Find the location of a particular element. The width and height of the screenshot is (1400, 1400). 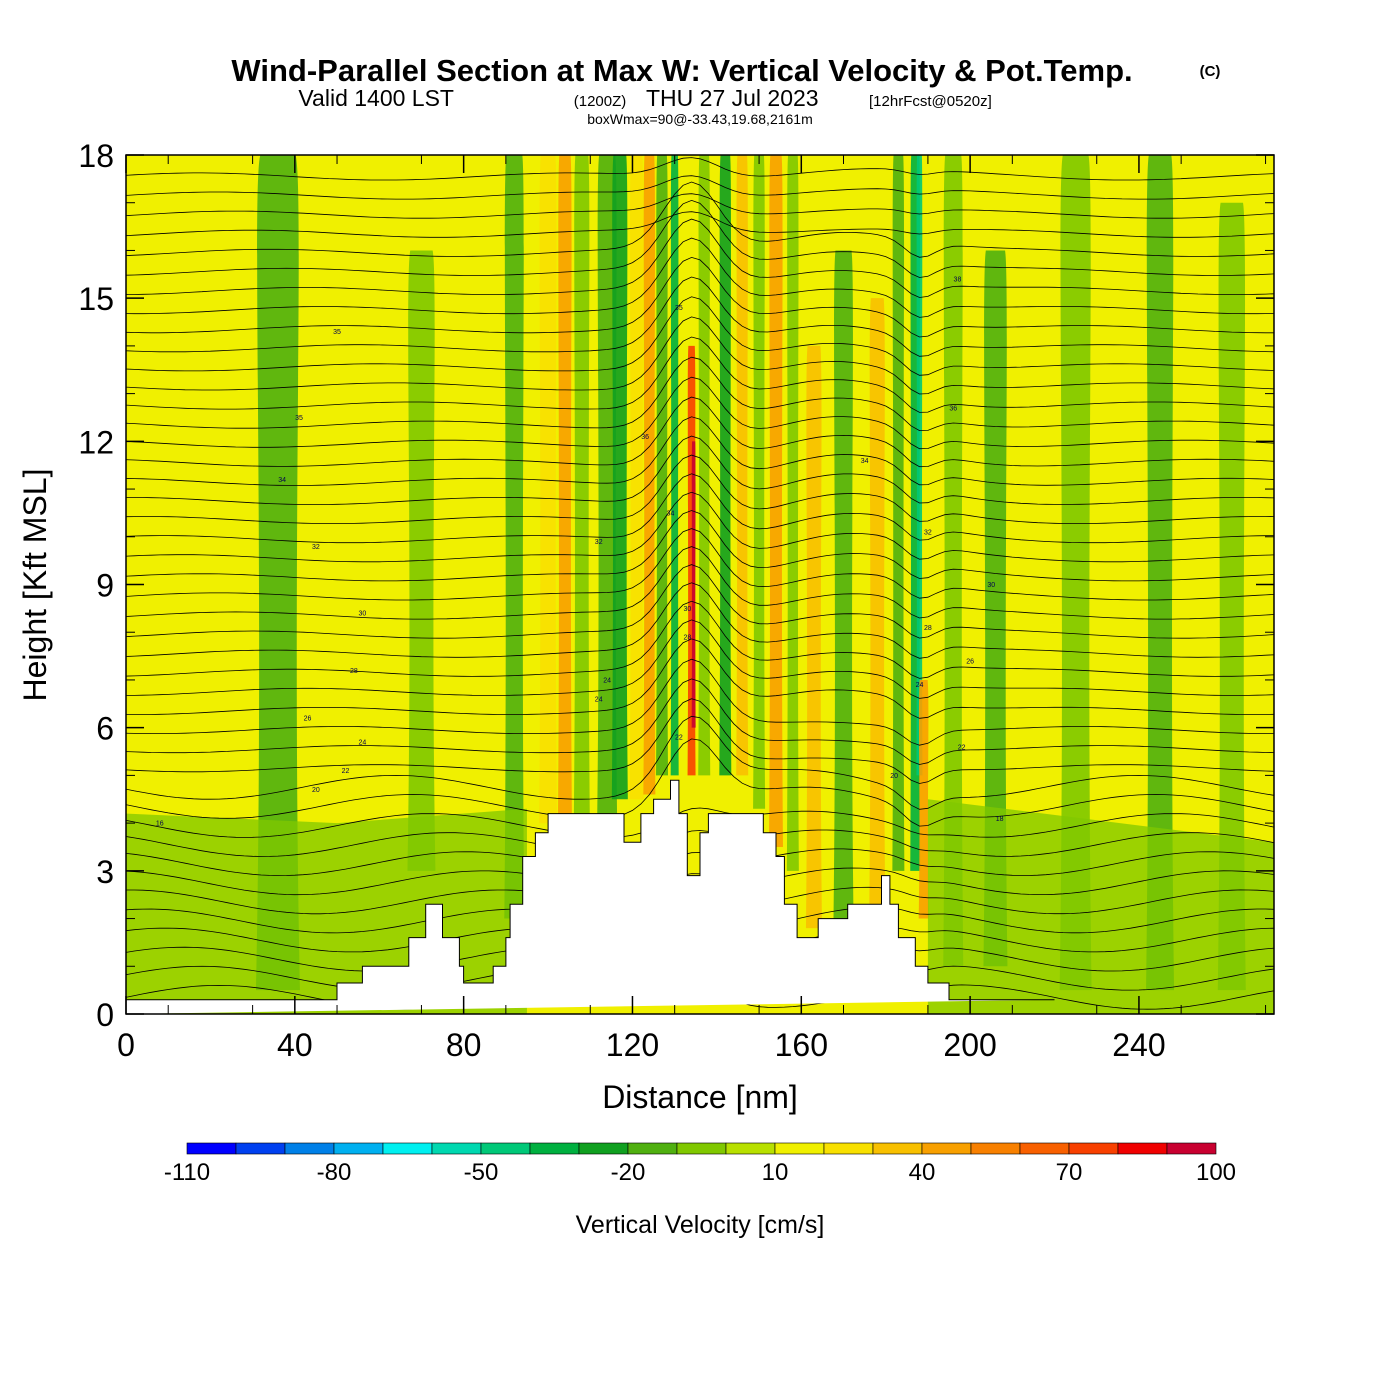

colorbar is located at coordinates (701, 1148).